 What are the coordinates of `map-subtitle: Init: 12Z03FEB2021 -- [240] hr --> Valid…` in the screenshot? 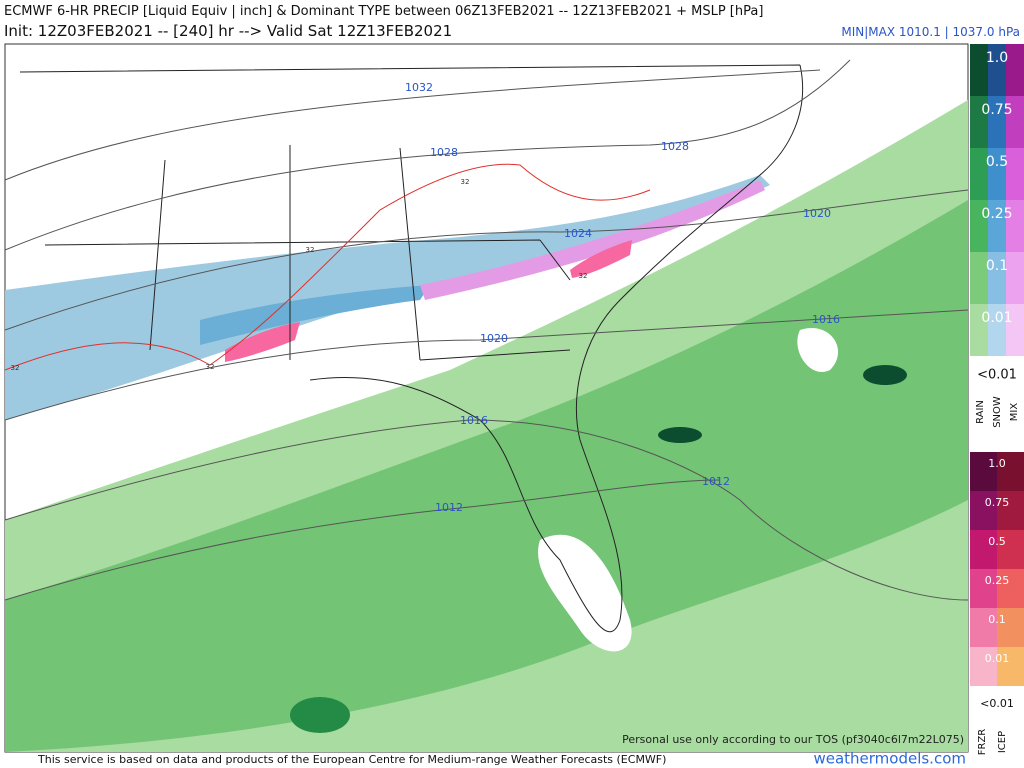 It's located at (228, 31).